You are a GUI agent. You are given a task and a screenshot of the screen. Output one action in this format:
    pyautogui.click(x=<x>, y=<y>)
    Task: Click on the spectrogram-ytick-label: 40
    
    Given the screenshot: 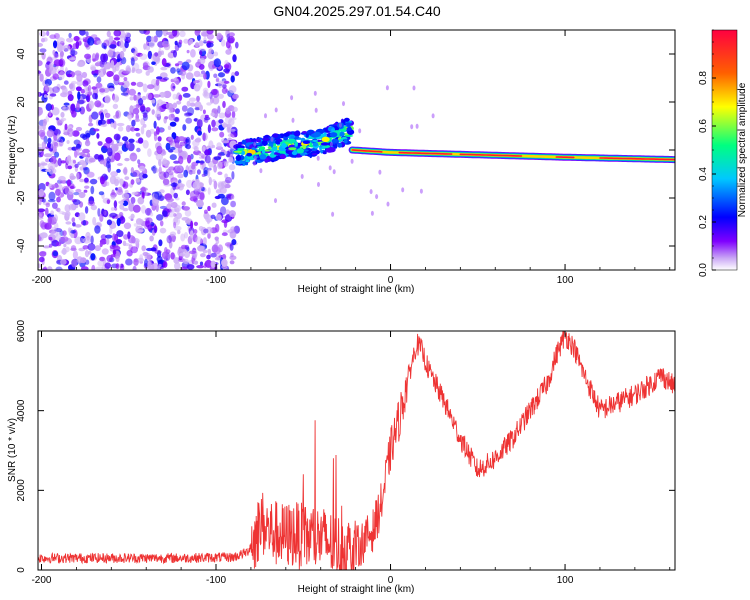 What is the action you would take?
    pyautogui.click(x=21, y=54)
    